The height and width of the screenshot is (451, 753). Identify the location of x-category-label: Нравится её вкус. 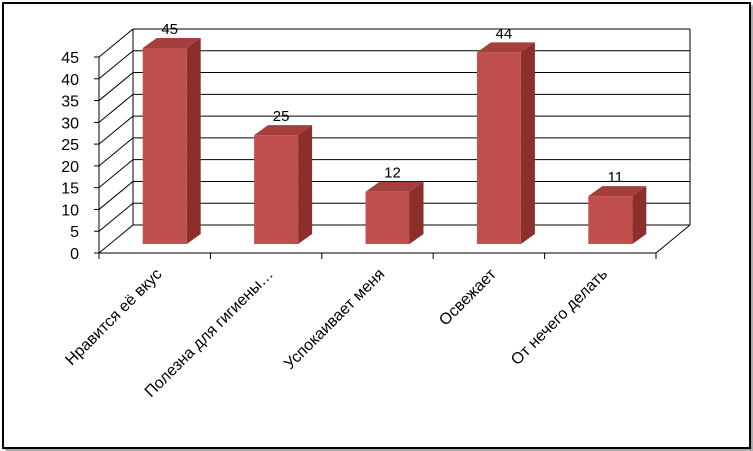
(113, 317).